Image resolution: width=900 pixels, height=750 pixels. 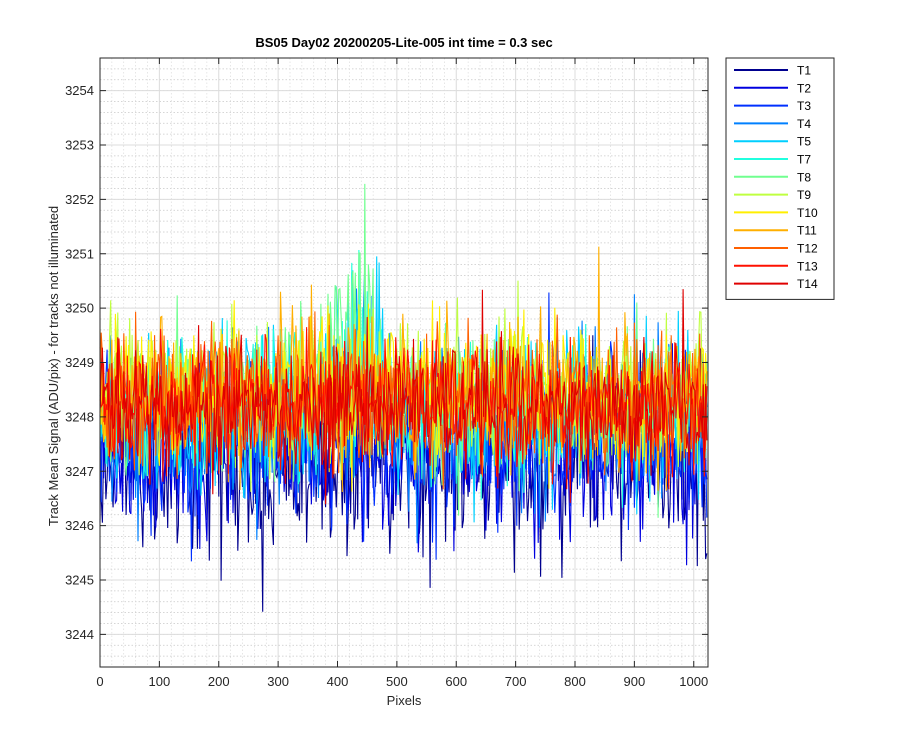 What do you see at coordinates (79, 634) in the screenshot?
I see `y-tick-label: 3244` at bounding box center [79, 634].